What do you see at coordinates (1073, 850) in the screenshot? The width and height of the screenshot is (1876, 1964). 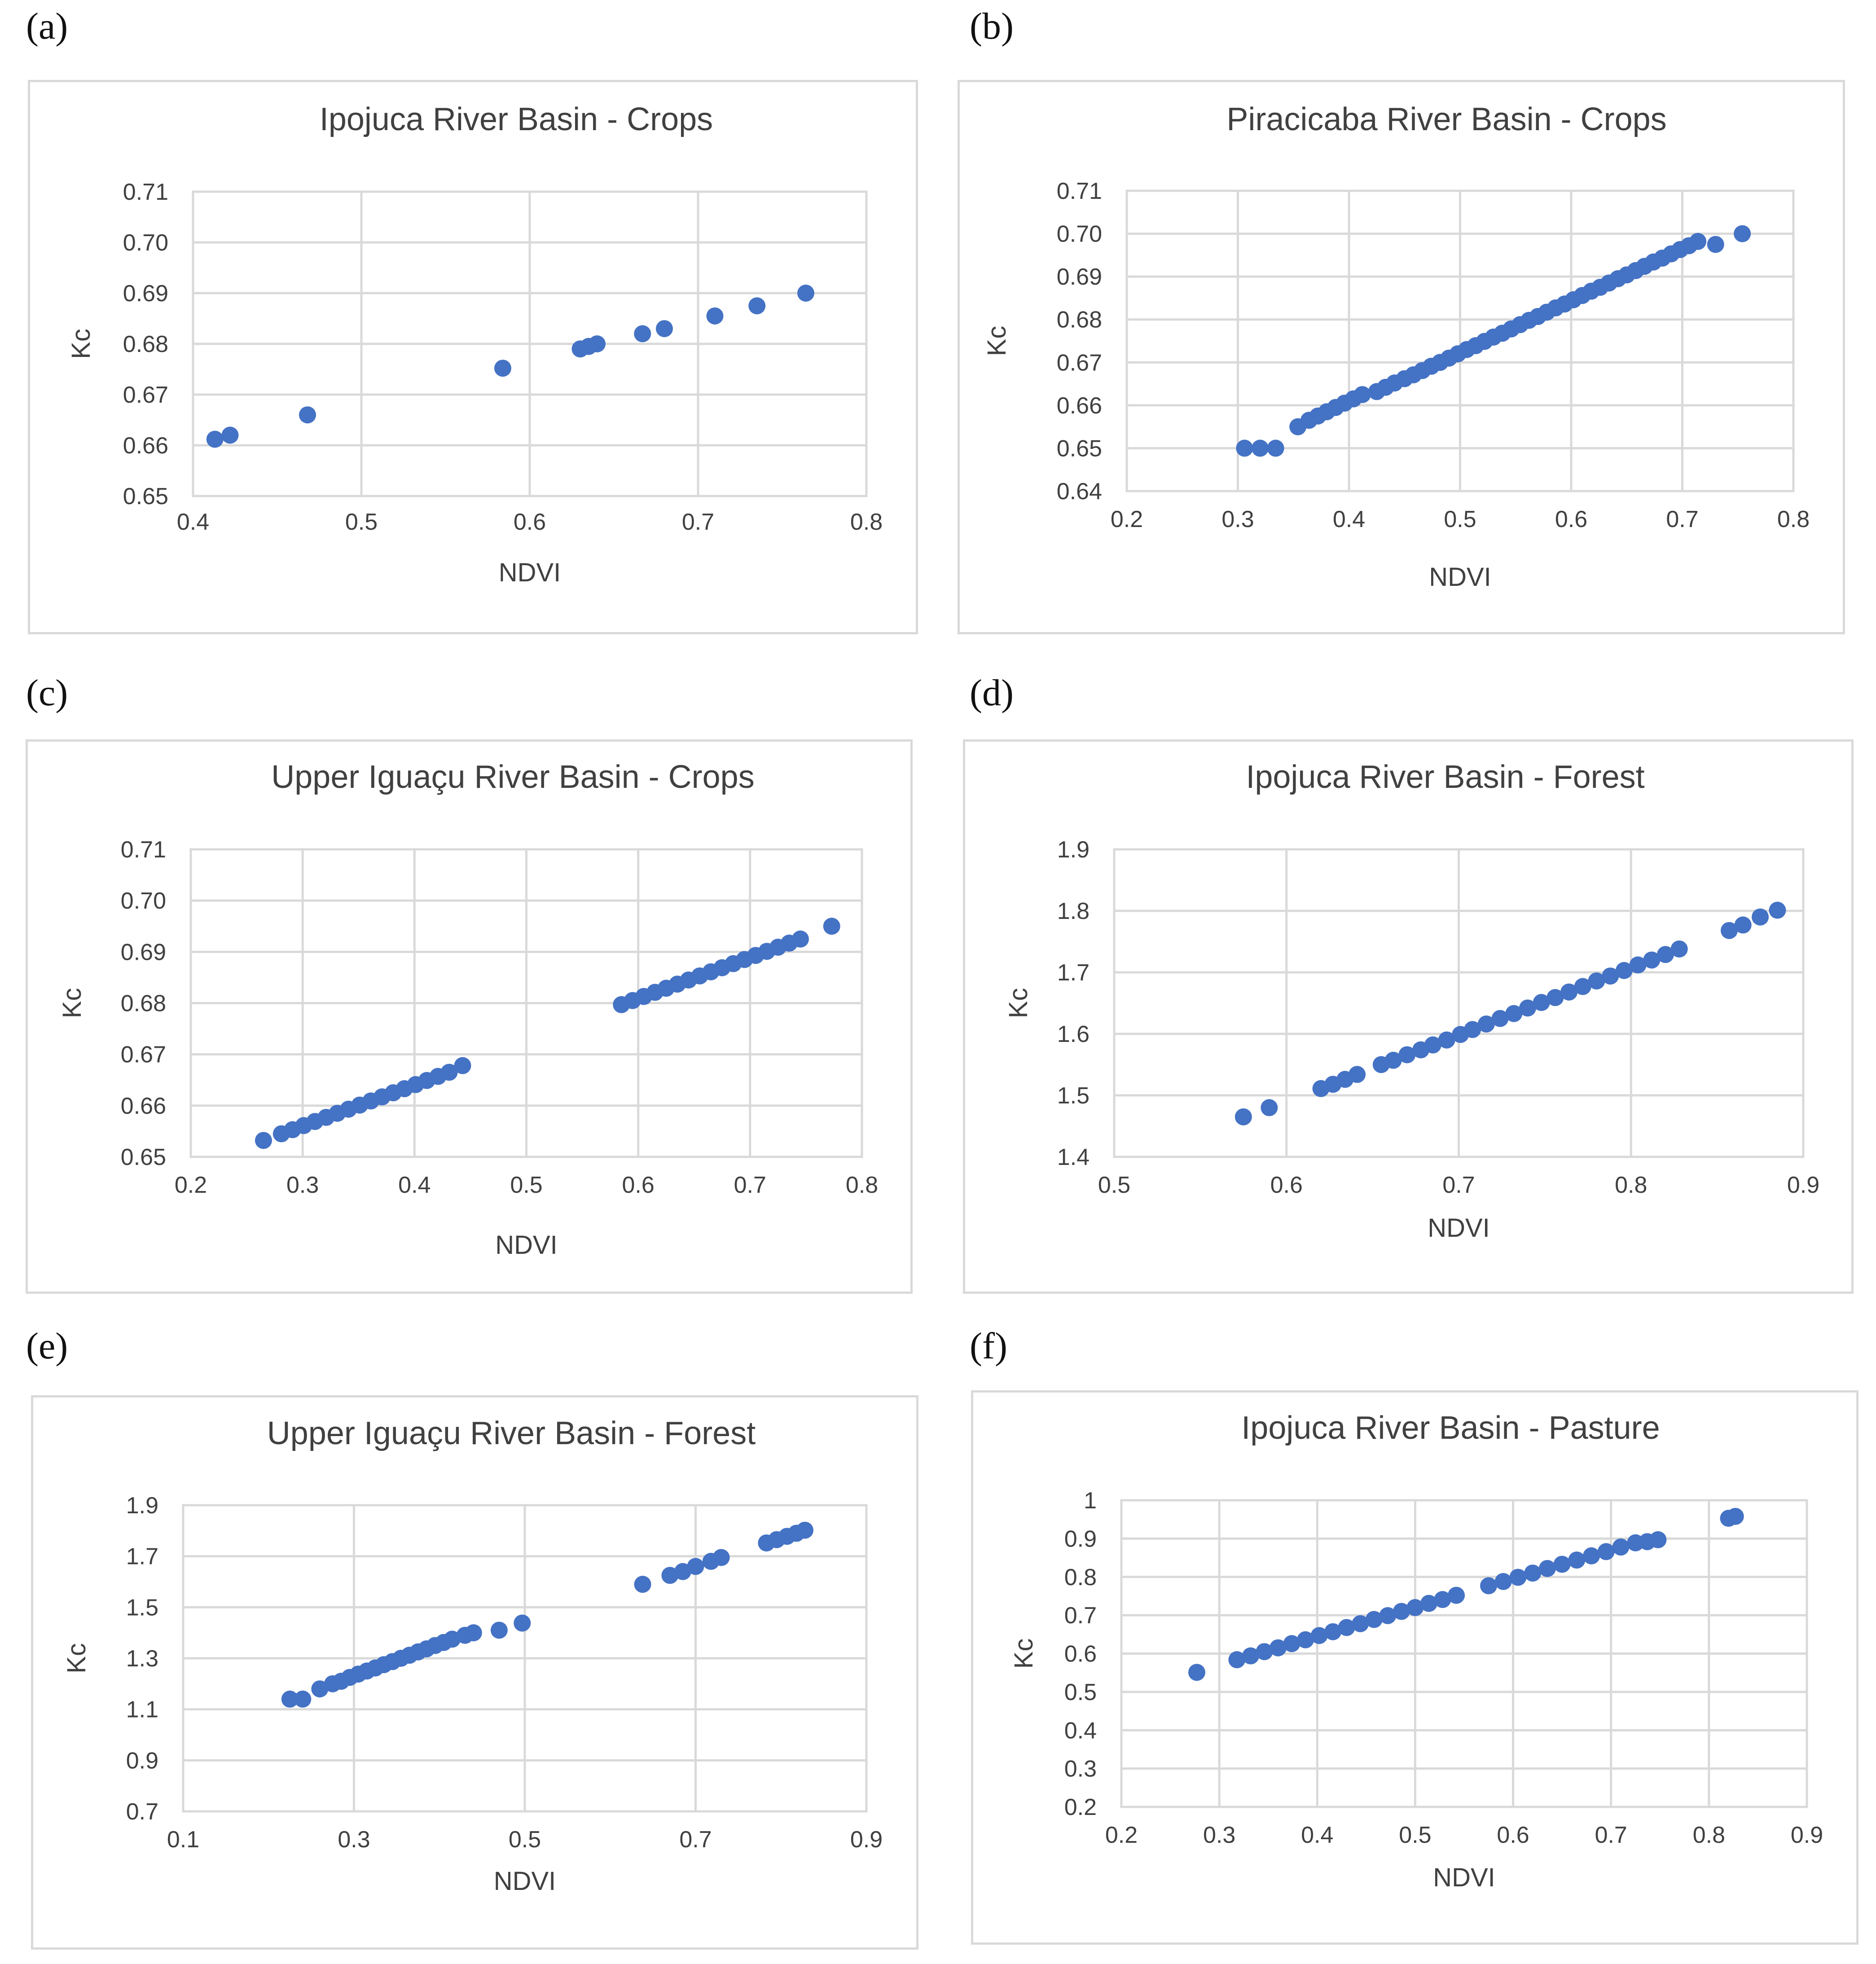 I see `y-tick-label: 1.9` at bounding box center [1073, 850].